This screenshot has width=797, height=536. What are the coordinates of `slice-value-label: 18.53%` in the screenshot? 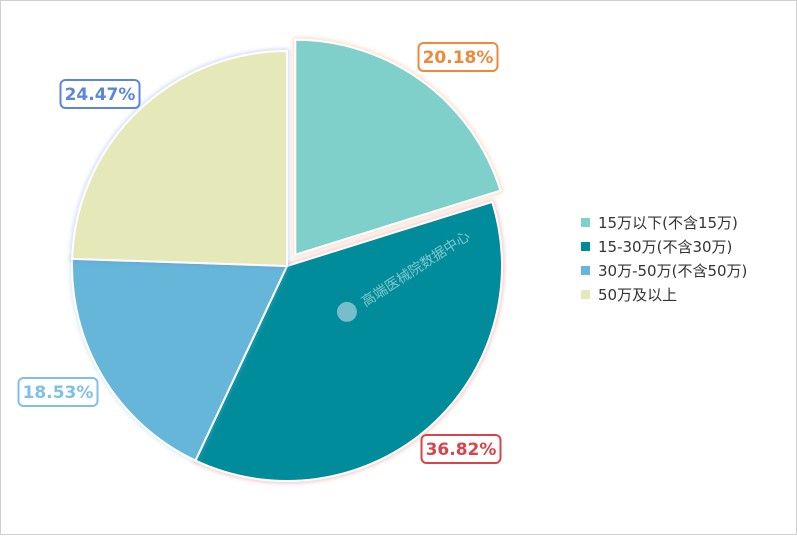 It's located at (58, 393).